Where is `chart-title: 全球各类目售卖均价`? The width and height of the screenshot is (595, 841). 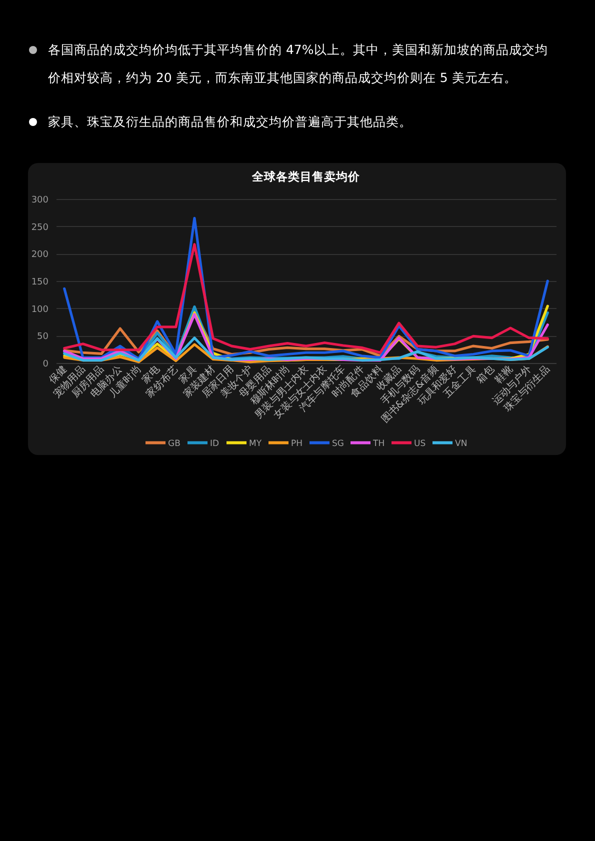
chart-title: 全球各类目售卖均价 is located at coordinates (306, 177).